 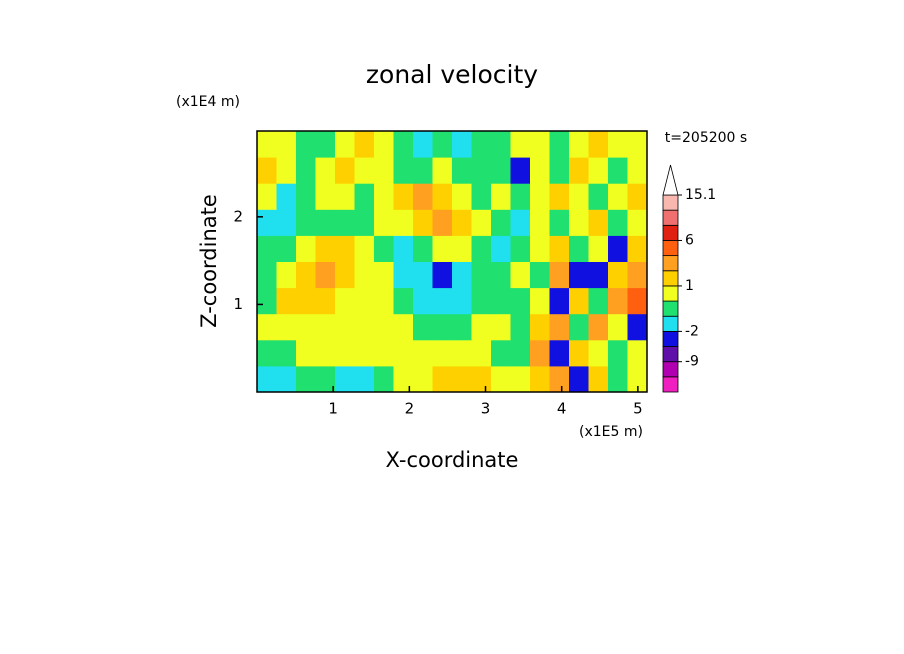 I want to click on y-unit: (x1E4 m), so click(x=208, y=102).